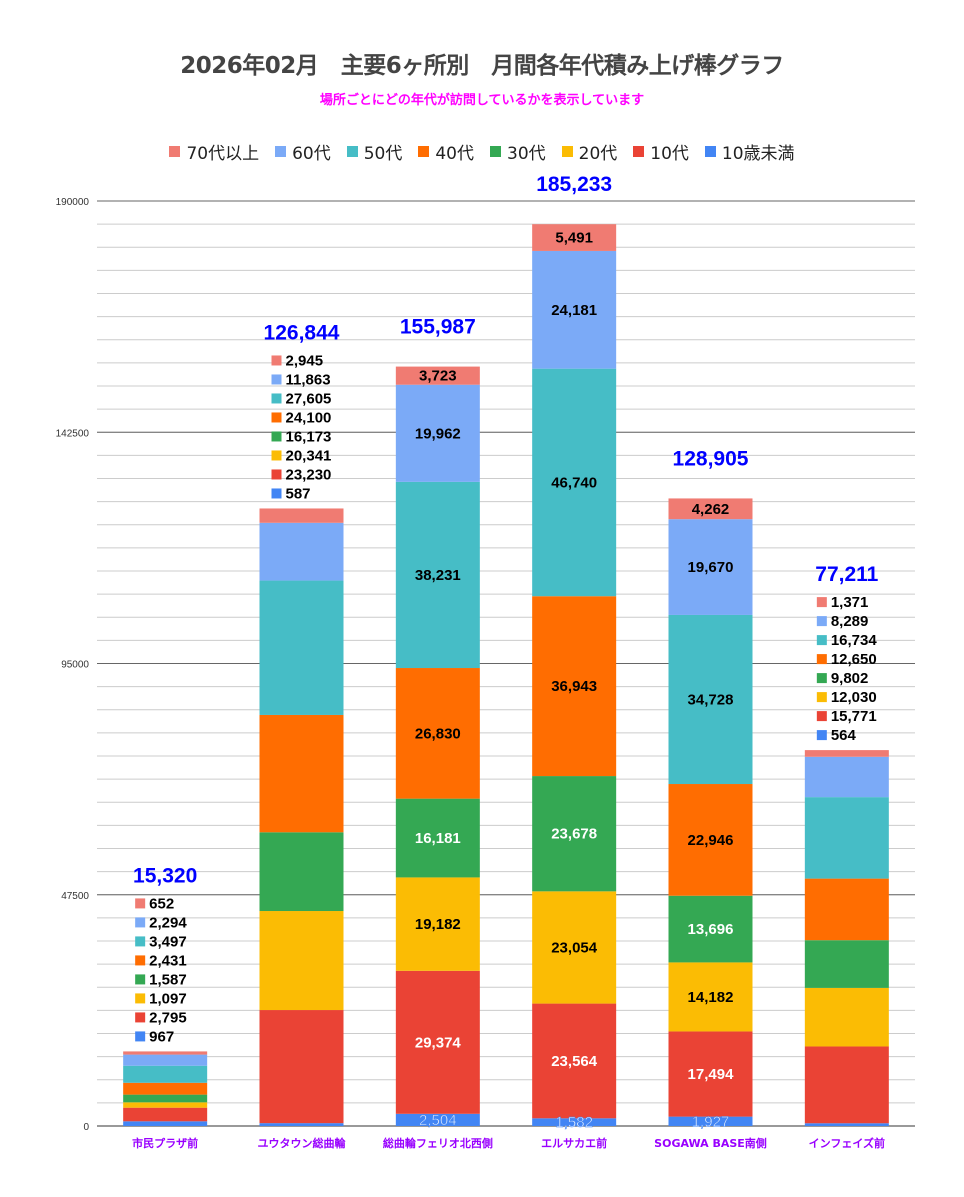 The image size is (964, 1197). I want to click on data-label: 2,294, so click(168, 922).